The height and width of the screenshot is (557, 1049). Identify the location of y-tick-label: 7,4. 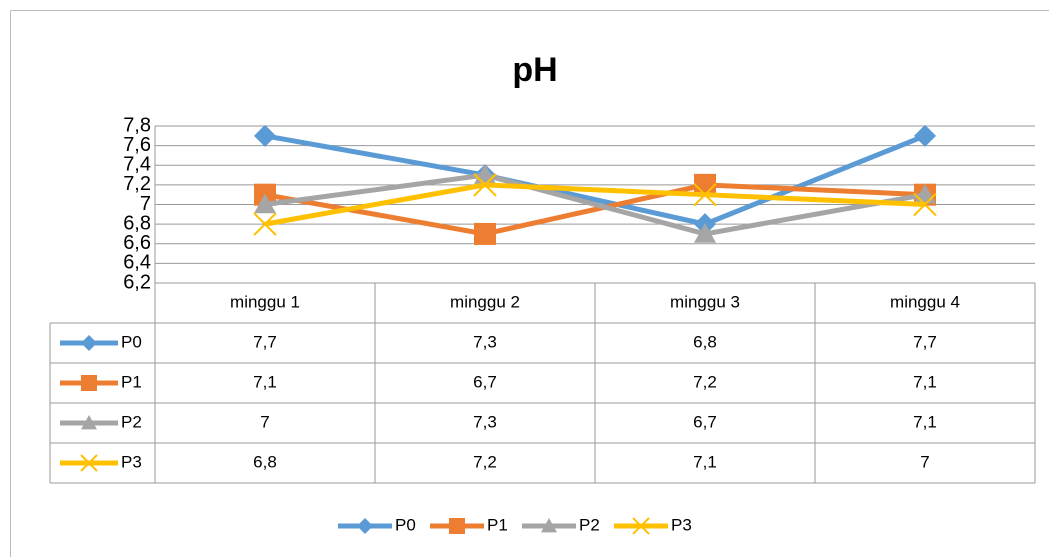
(137, 165).